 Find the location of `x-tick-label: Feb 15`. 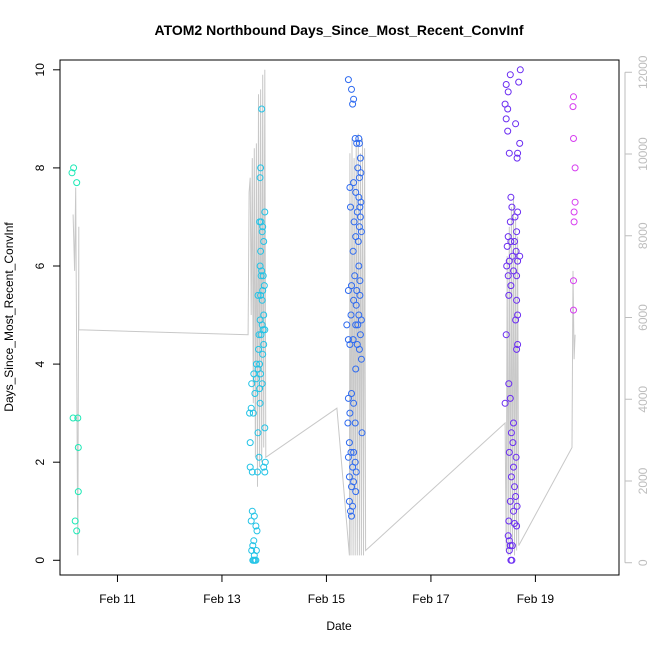

x-tick-label: Feb 15 is located at coordinates (327, 599).